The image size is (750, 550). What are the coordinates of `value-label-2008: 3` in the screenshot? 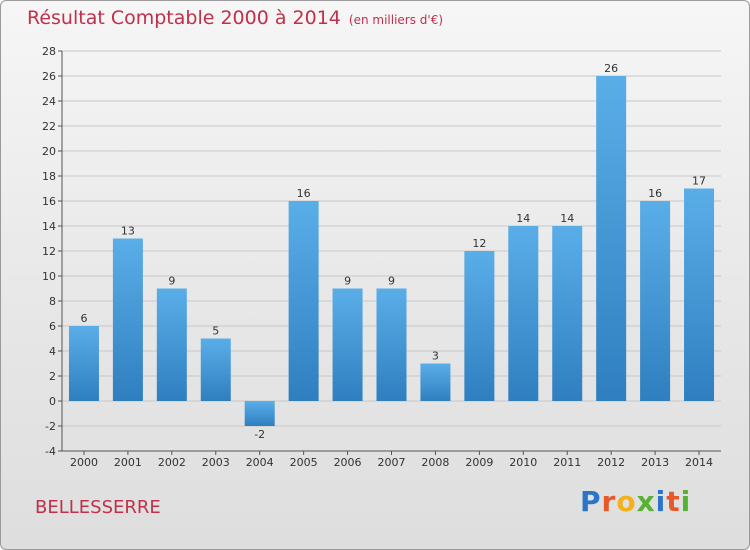 It's located at (435, 356).